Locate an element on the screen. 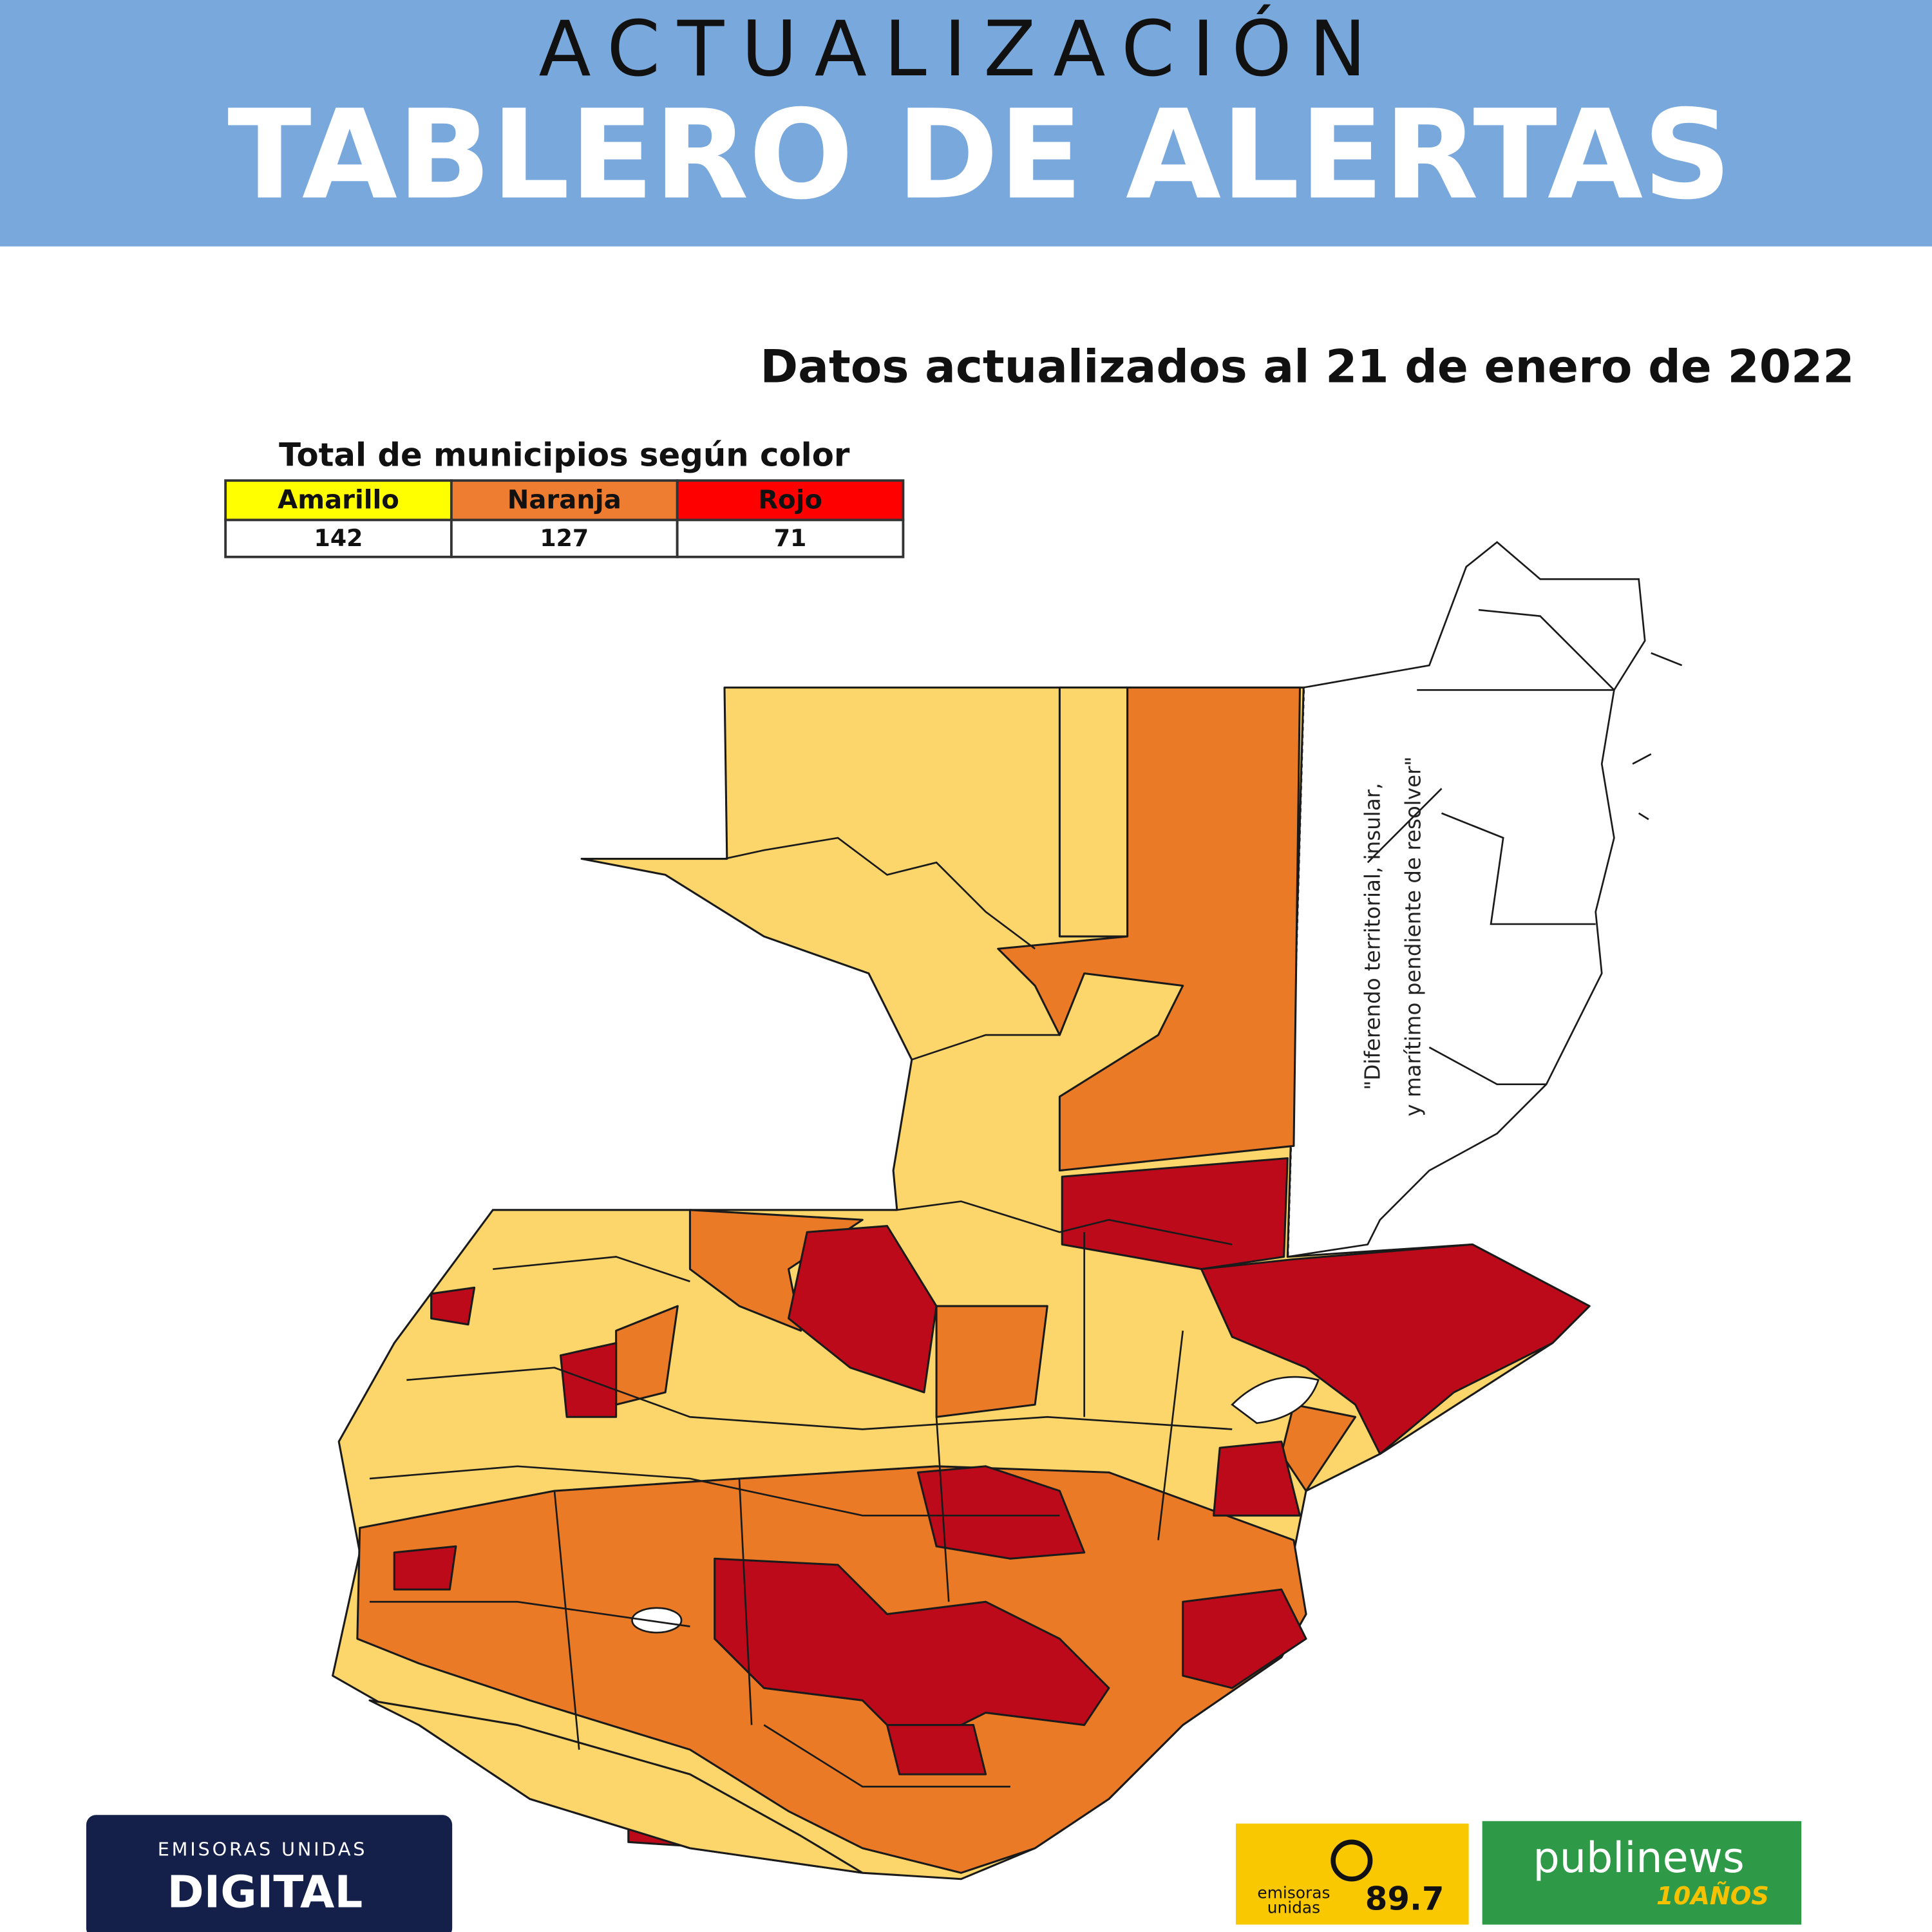  map-annotation: "Diferendo territorial, insular, is located at coordinates (1372, 937).